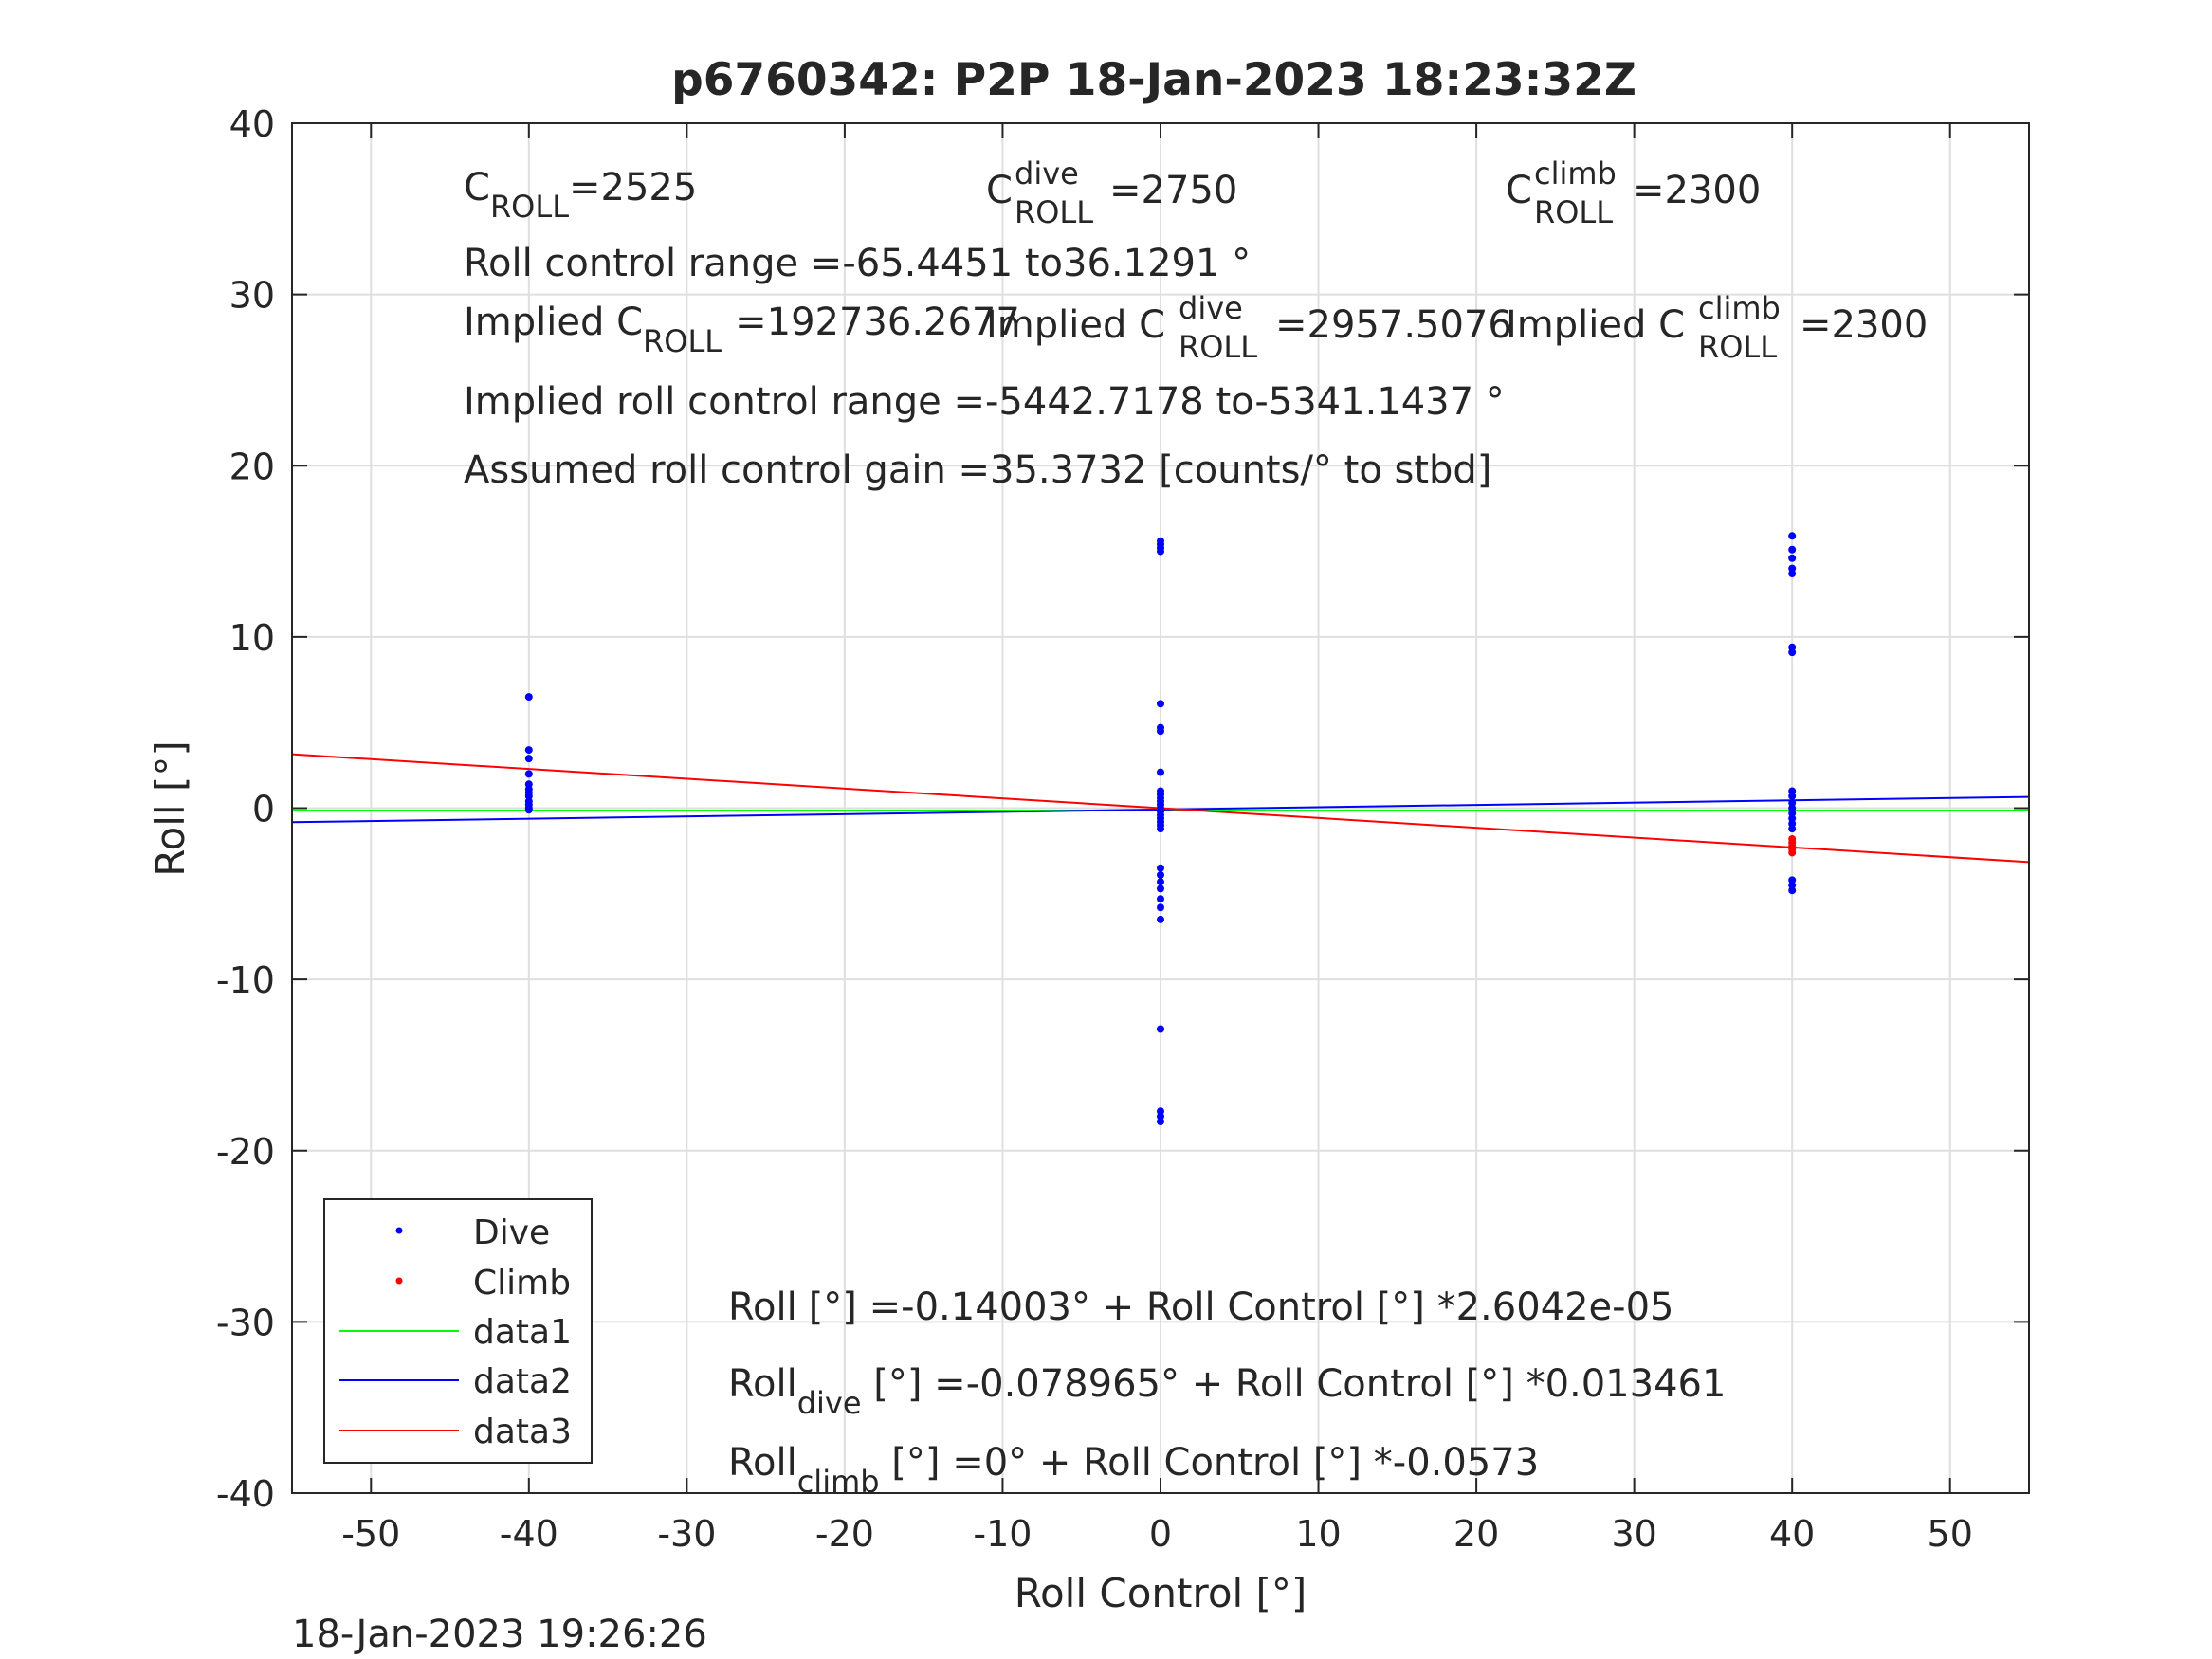 The height and width of the screenshot is (1659, 2212). Describe the element at coordinates (529, 1534) in the screenshot. I see `x-tick-label: -40` at that location.